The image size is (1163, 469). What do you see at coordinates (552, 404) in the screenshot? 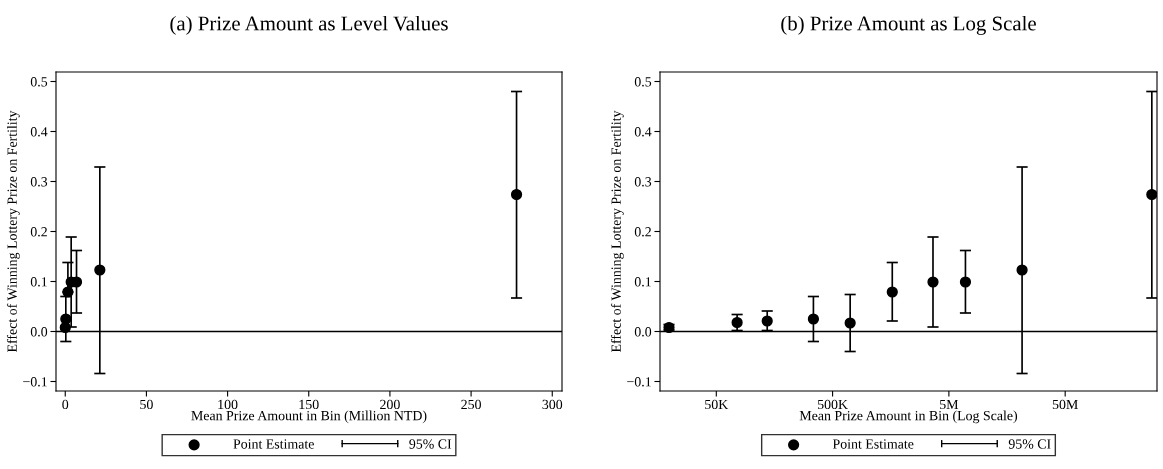
I see `x-tick-label: 300` at bounding box center [552, 404].